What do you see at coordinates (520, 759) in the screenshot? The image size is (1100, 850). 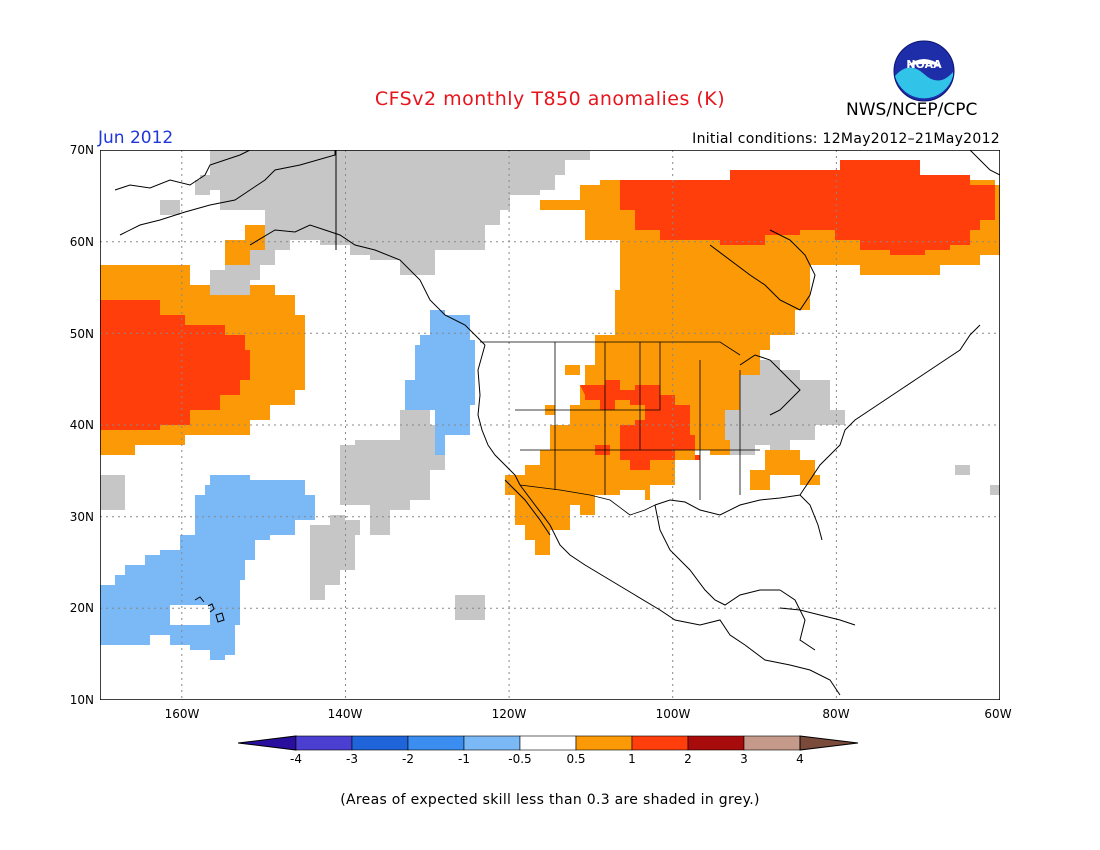 I see `colorbar-label: -0.5` at bounding box center [520, 759].